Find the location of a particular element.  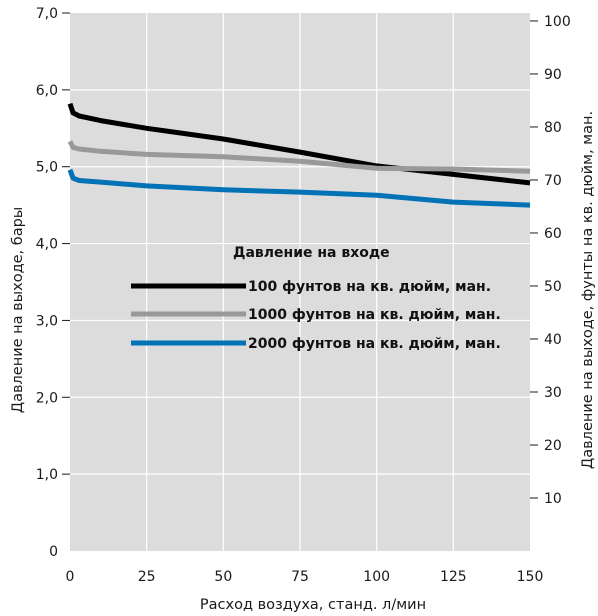

y-axis-left-title: Давление на выходе, бары is located at coordinates (18, 310).